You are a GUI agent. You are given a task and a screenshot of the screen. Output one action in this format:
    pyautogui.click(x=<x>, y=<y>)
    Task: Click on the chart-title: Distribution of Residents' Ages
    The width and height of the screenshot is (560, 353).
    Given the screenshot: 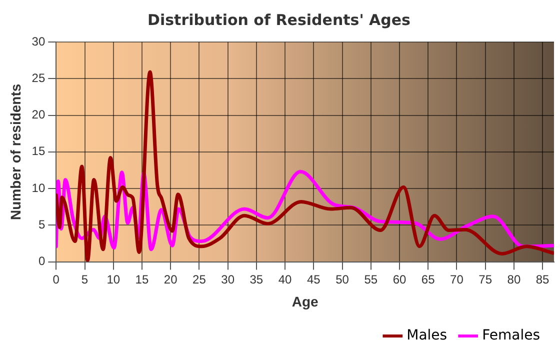 What is the action you would take?
    pyautogui.click(x=279, y=19)
    